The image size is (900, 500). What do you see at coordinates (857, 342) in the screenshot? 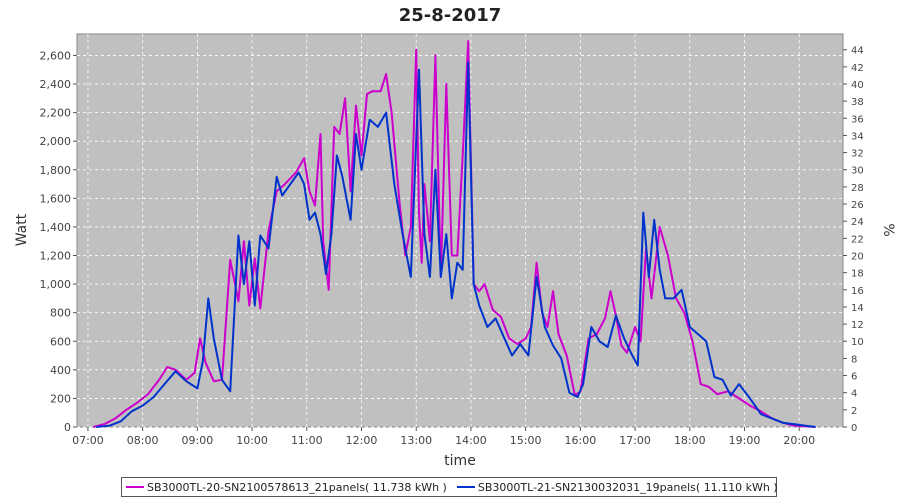
I see `y2-tick-label: 10` at bounding box center [857, 342].